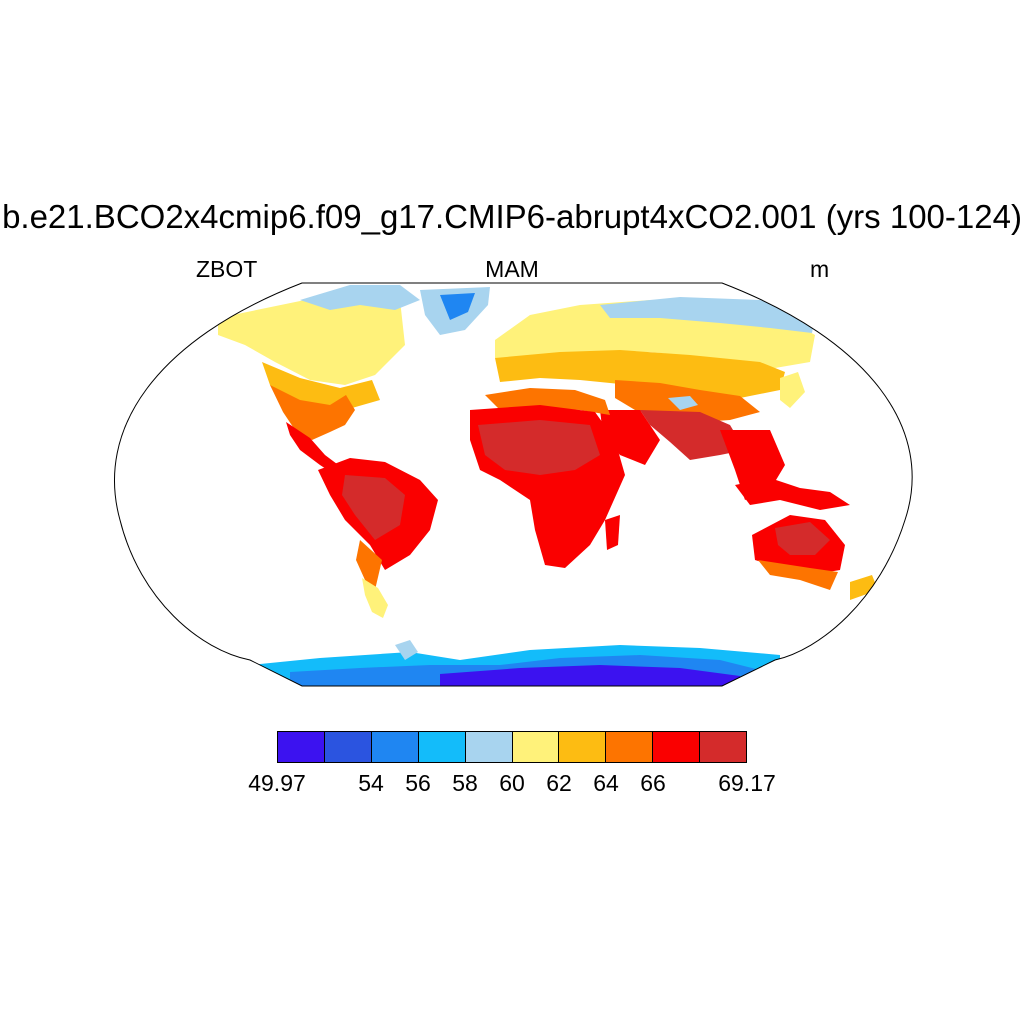 The width and height of the screenshot is (1024, 1024). I want to click on japan-zone-yellow, so click(792, 390).